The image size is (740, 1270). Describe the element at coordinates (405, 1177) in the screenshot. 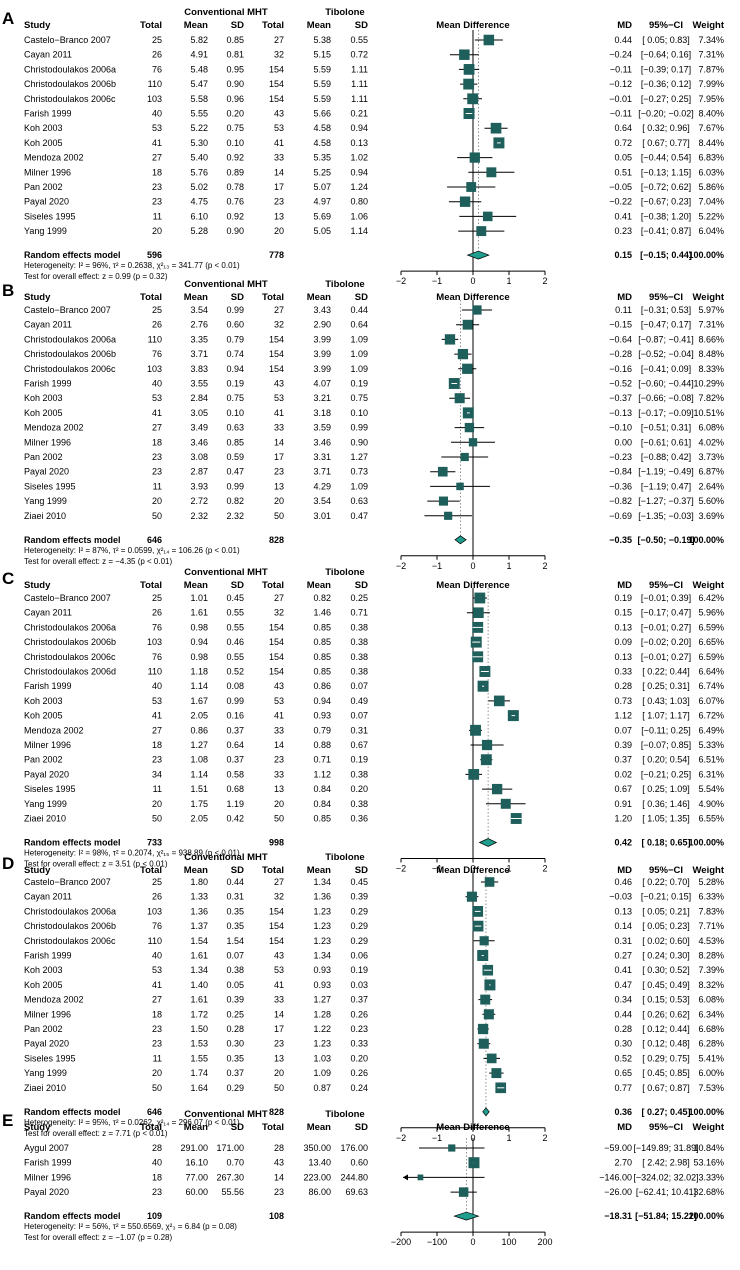

I see `ci-arrow-icon` at that location.